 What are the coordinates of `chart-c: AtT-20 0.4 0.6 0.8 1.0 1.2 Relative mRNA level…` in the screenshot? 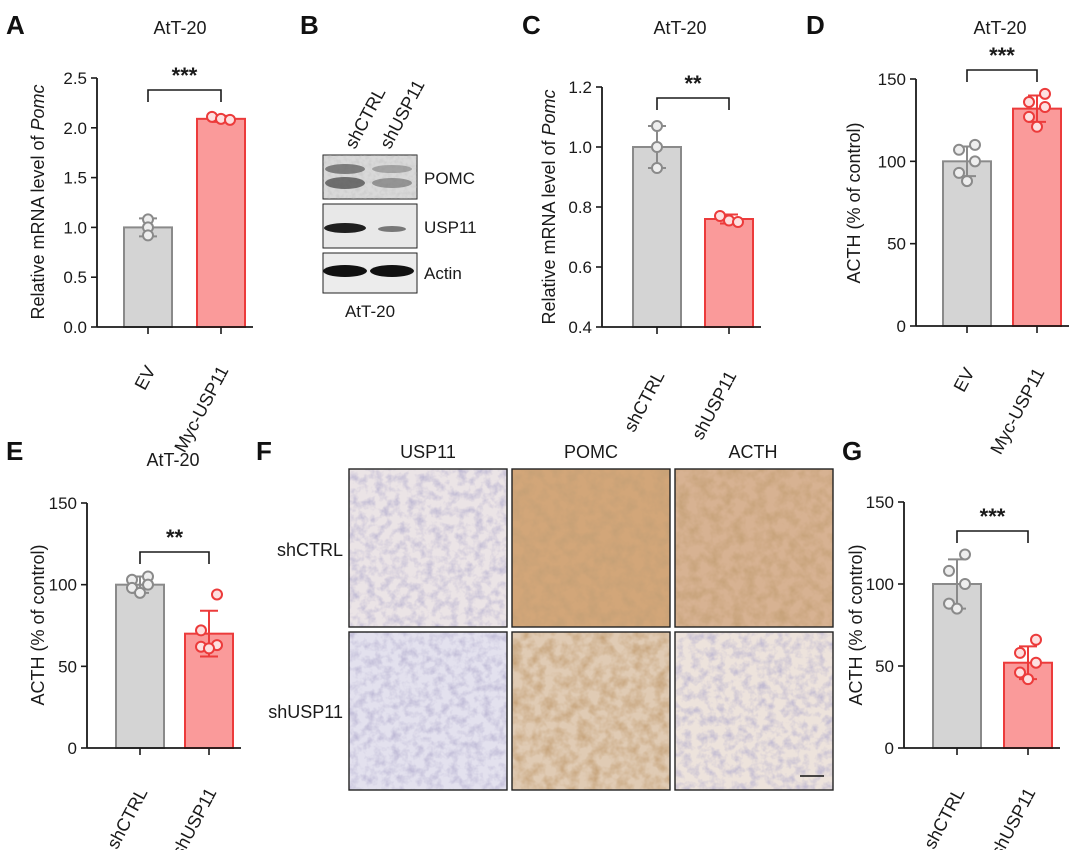 It's located at (650, 230).